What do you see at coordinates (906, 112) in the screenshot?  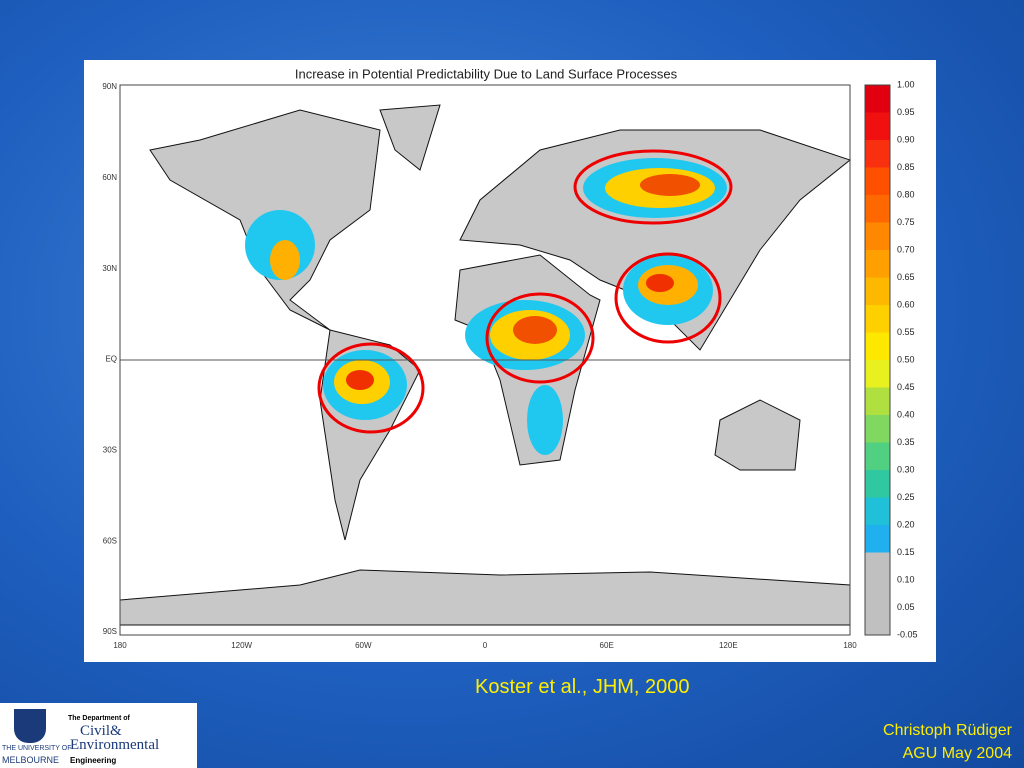 I see `colorbar-label: 0.95` at bounding box center [906, 112].